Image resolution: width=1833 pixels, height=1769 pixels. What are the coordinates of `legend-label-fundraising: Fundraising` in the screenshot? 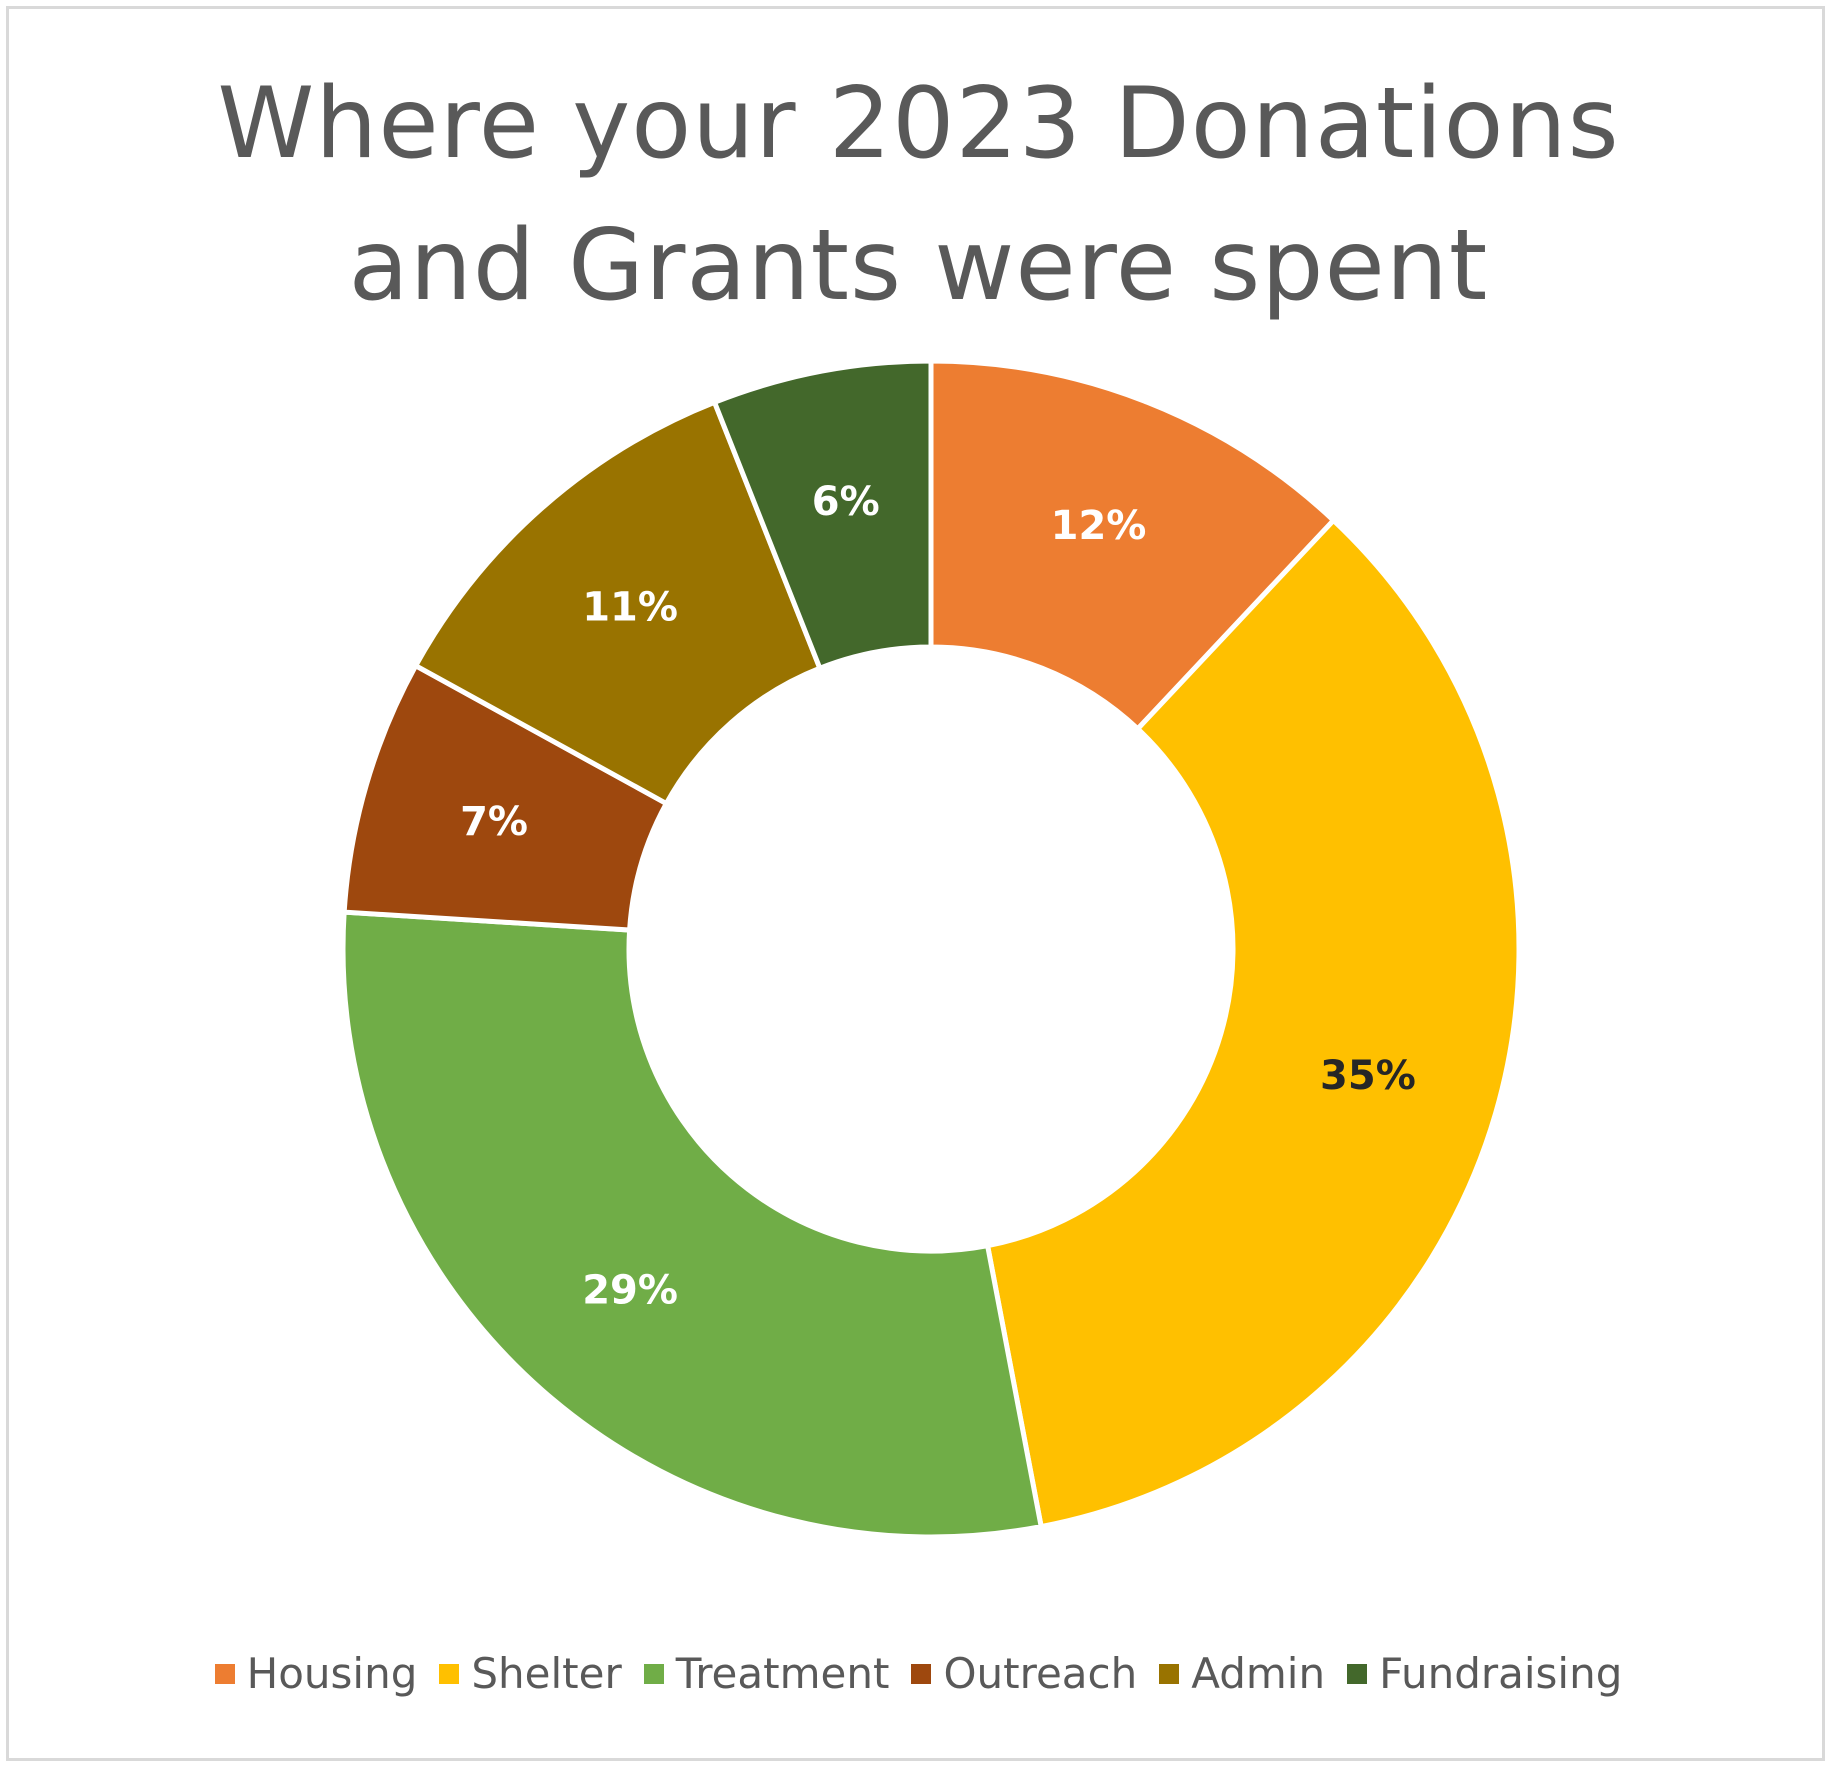 It's located at (1501, 1673).